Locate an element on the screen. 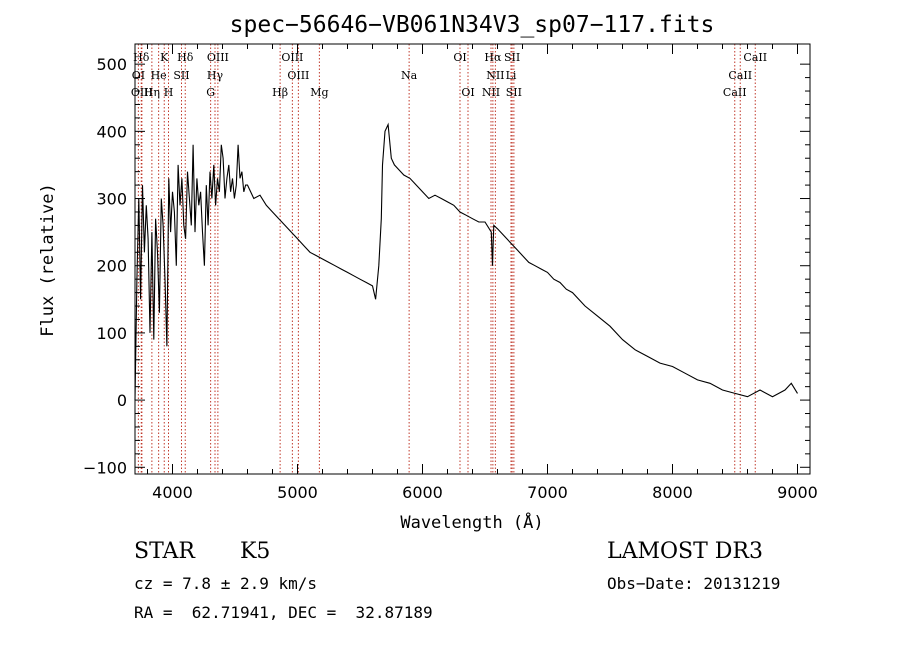  spectral-line-label: G is located at coordinates (210, 92).